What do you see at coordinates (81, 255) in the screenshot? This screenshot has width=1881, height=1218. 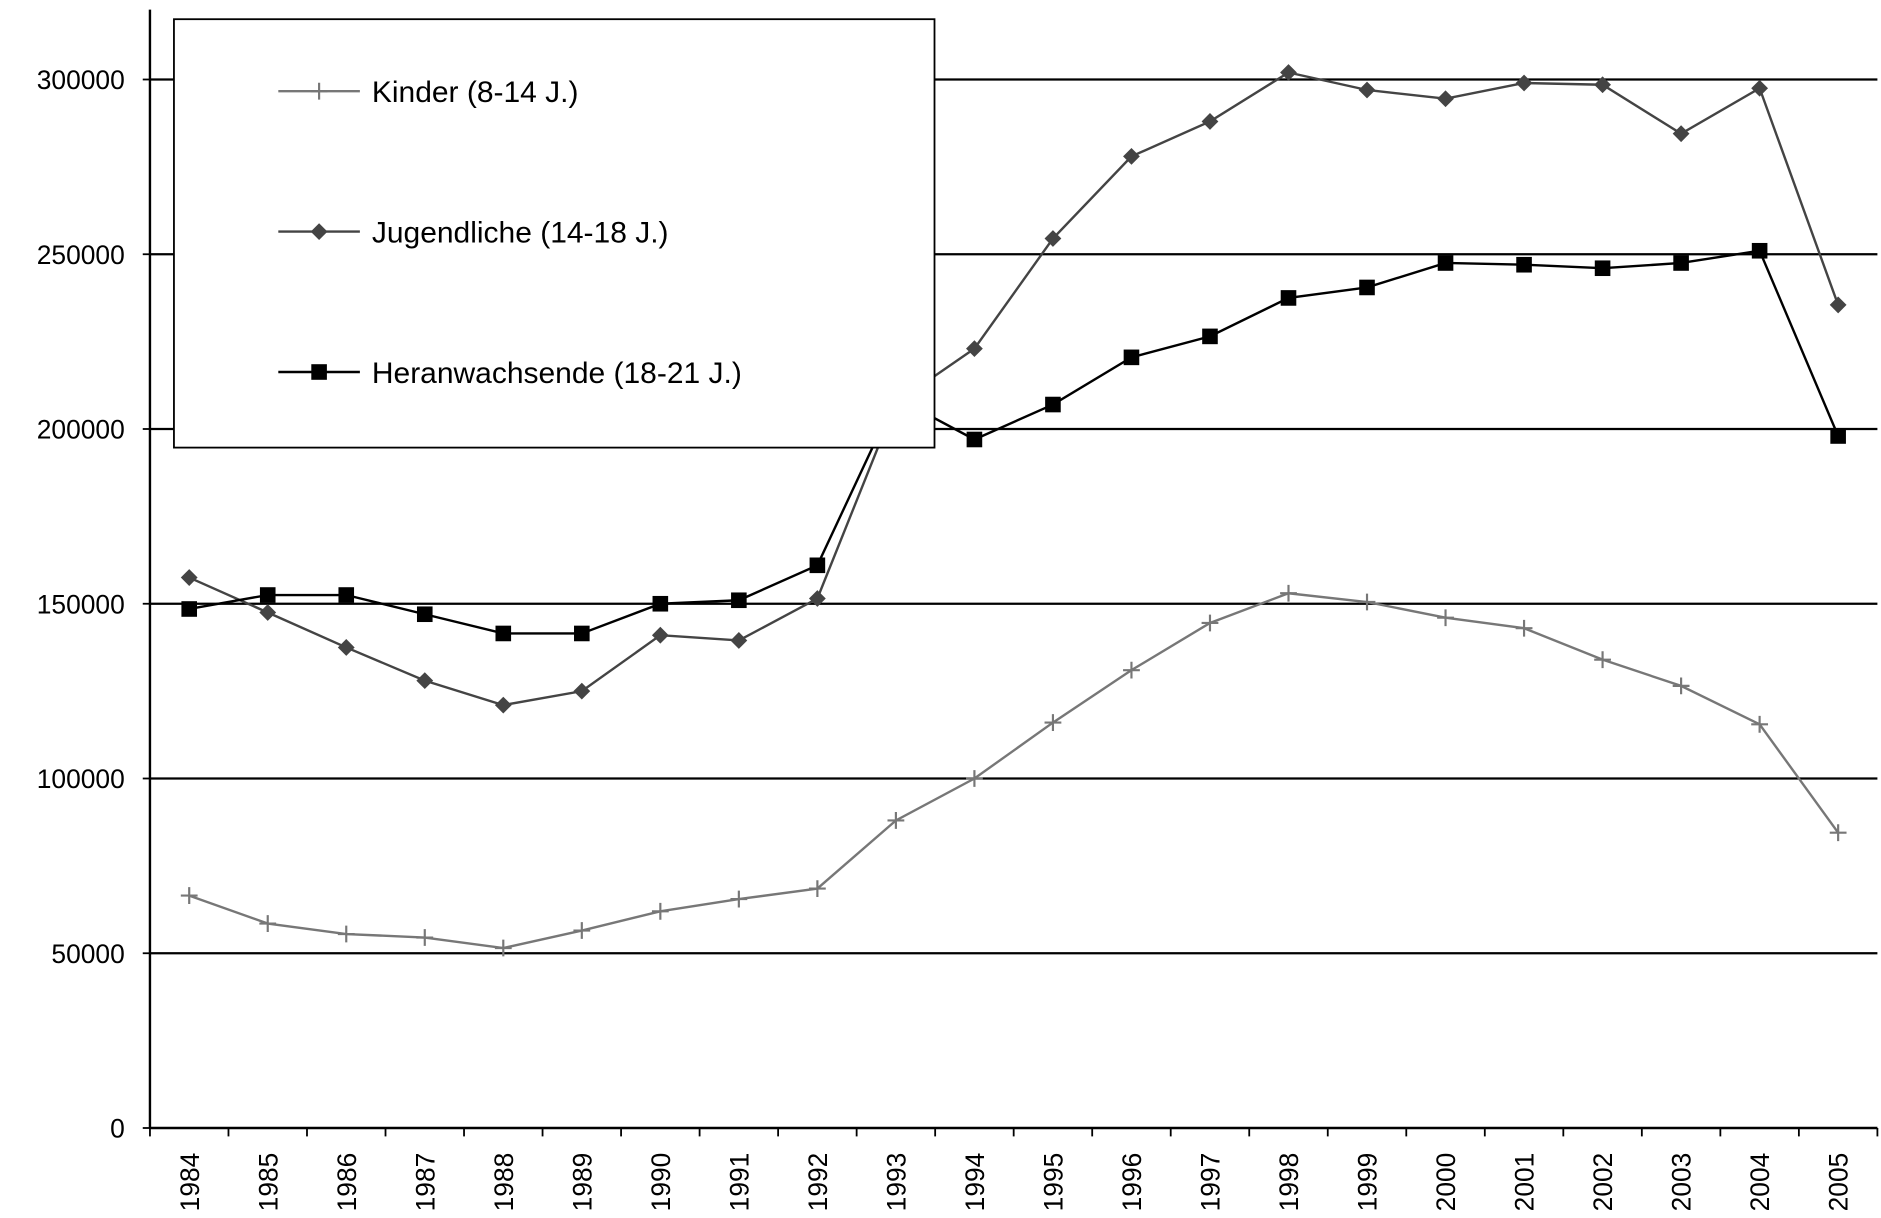 I see `y-tick-label: 250000` at bounding box center [81, 255].